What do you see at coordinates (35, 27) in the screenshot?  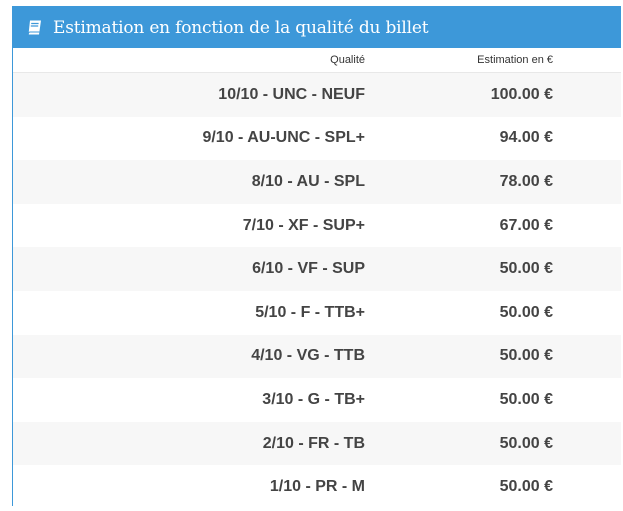 I see `book-icon` at bounding box center [35, 27].